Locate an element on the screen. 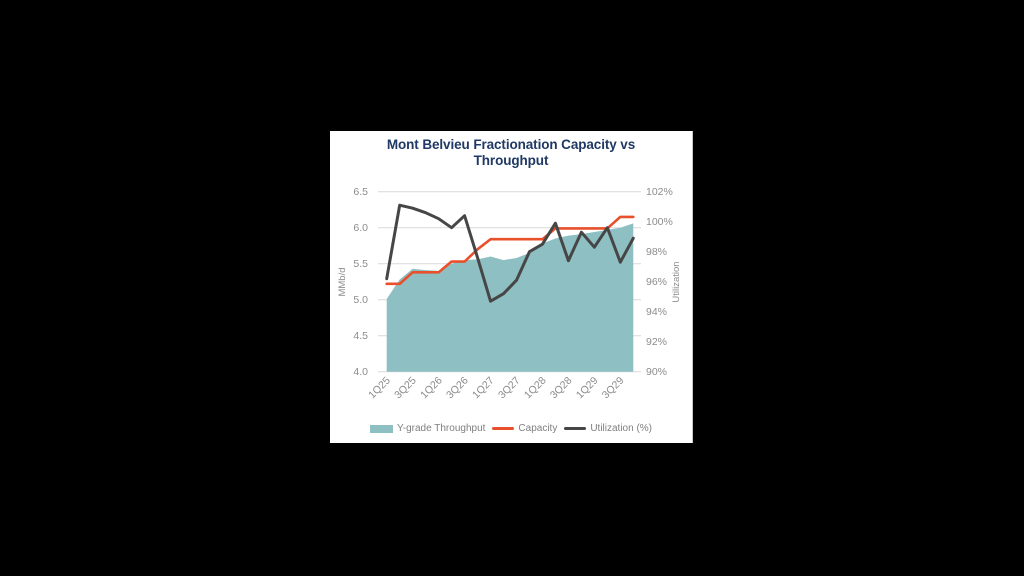 The image size is (1024, 576). legend-label-capacity: Capacity is located at coordinates (538, 428).